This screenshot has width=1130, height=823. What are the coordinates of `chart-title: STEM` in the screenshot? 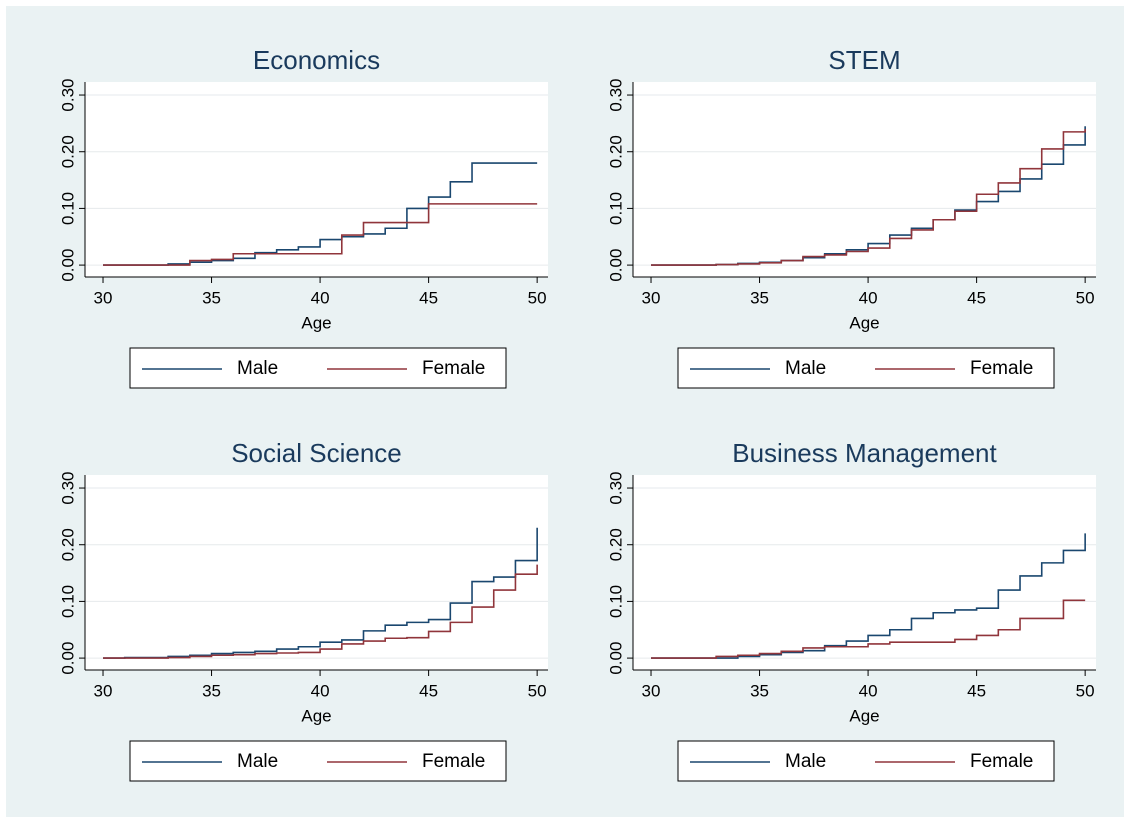 It's located at (864, 60).